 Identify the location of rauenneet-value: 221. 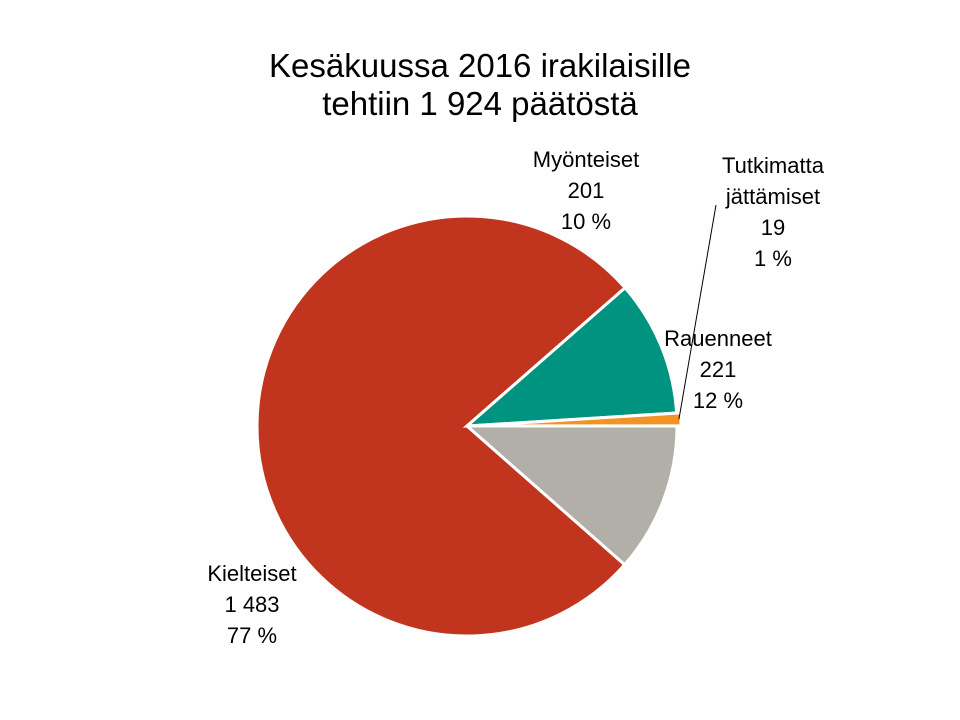
(718, 369).